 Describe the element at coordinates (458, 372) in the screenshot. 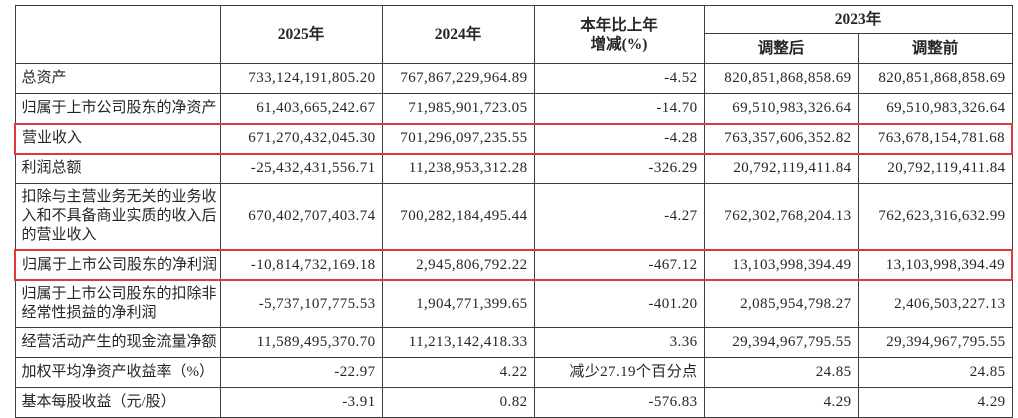

I see `cell-2024: 4.22` at that location.